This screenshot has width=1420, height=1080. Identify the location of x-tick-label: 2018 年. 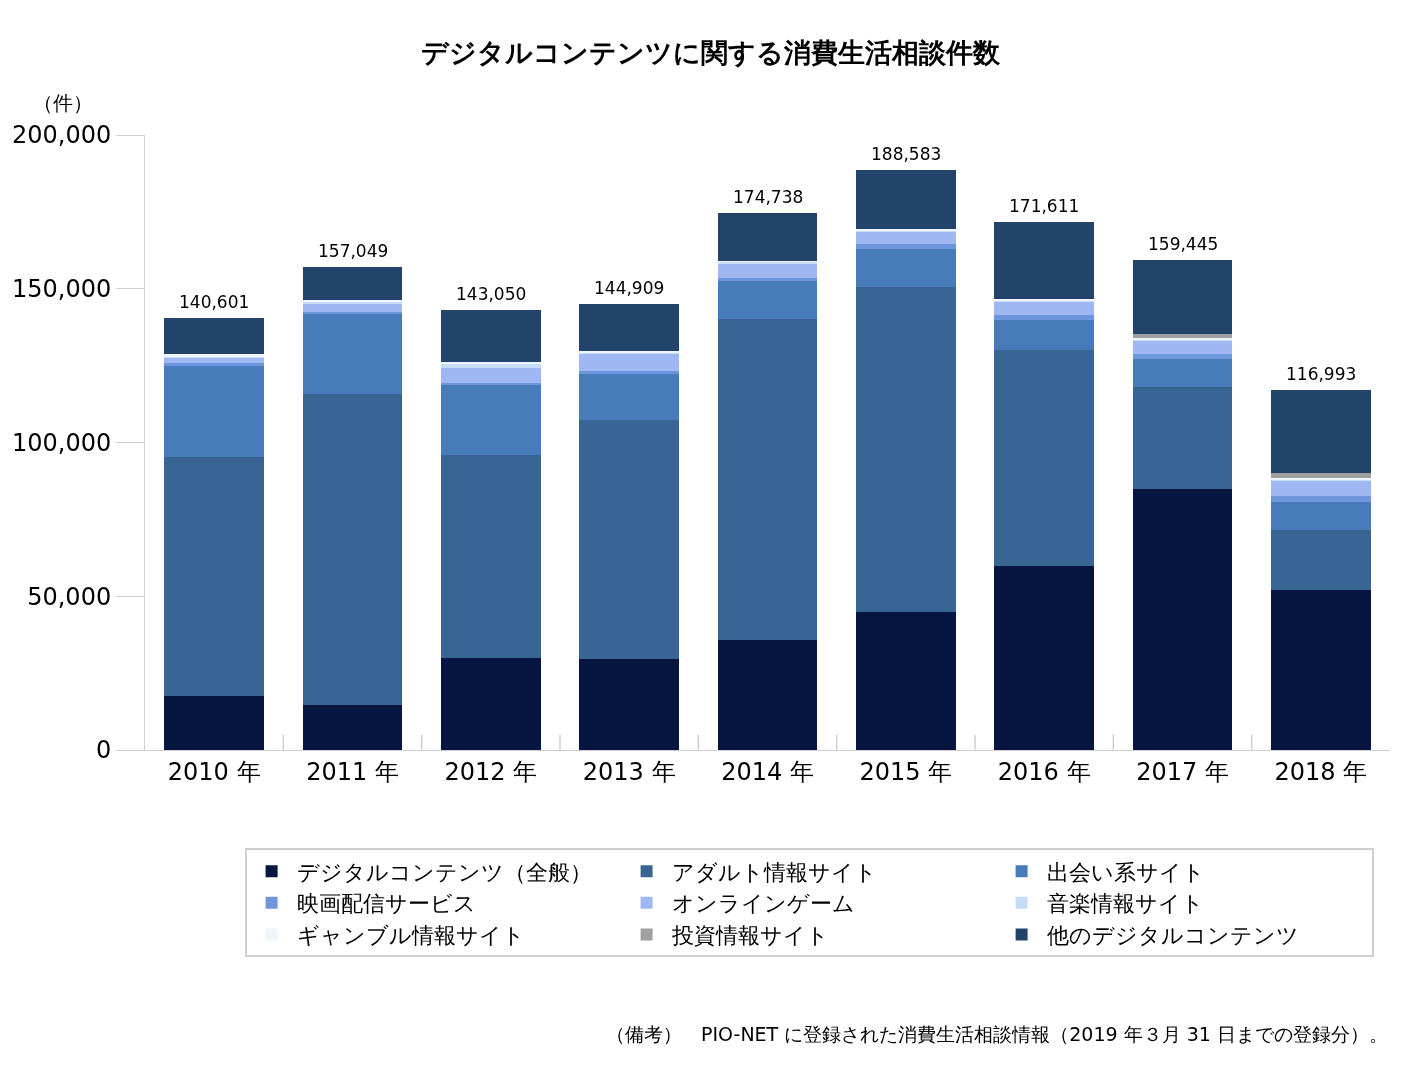
(1321, 771).